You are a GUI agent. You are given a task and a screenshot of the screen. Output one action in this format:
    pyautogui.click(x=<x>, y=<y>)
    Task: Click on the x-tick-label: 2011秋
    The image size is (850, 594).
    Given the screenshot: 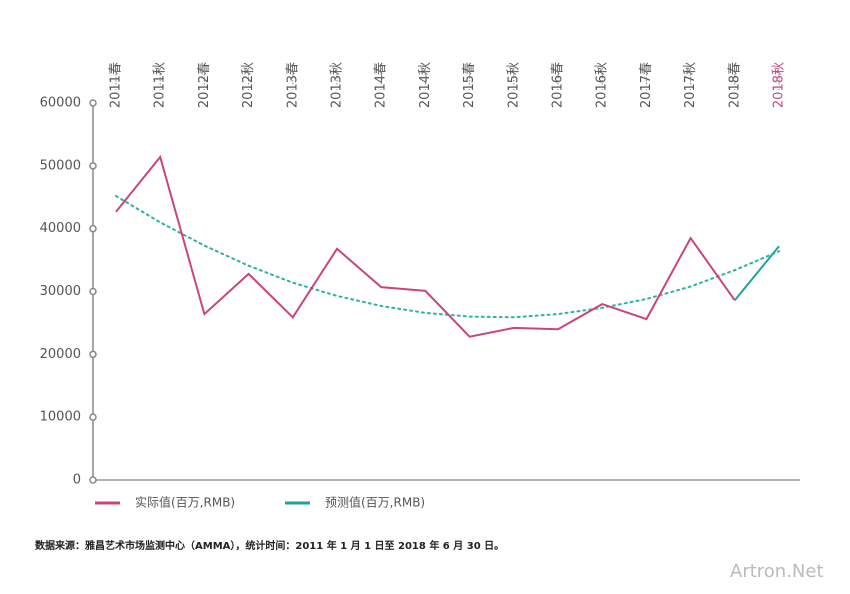 What is the action you would take?
    pyautogui.click(x=160, y=85)
    